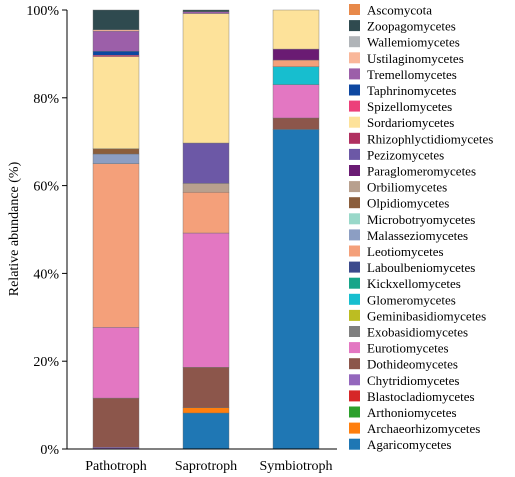 Image resolution: width=515 pixels, height=477 pixels. I want to click on legend-item: Blastocladiomycetes, so click(412, 396).